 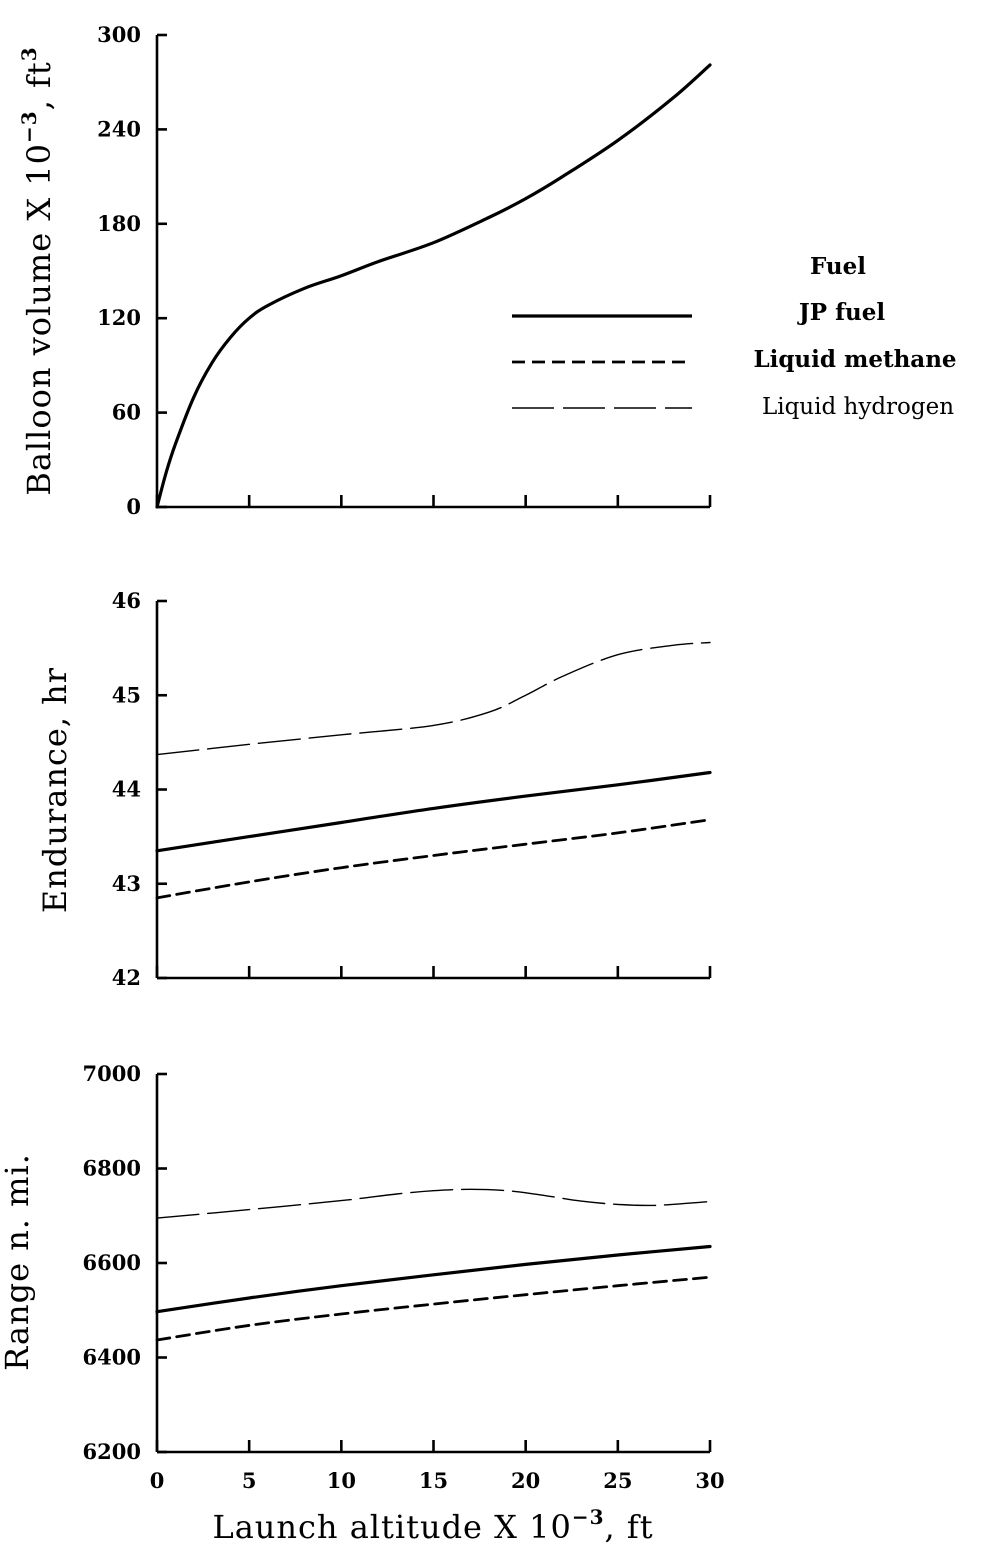 I want to click on y-axis-title: Endurance, hr, so click(x=55, y=790).